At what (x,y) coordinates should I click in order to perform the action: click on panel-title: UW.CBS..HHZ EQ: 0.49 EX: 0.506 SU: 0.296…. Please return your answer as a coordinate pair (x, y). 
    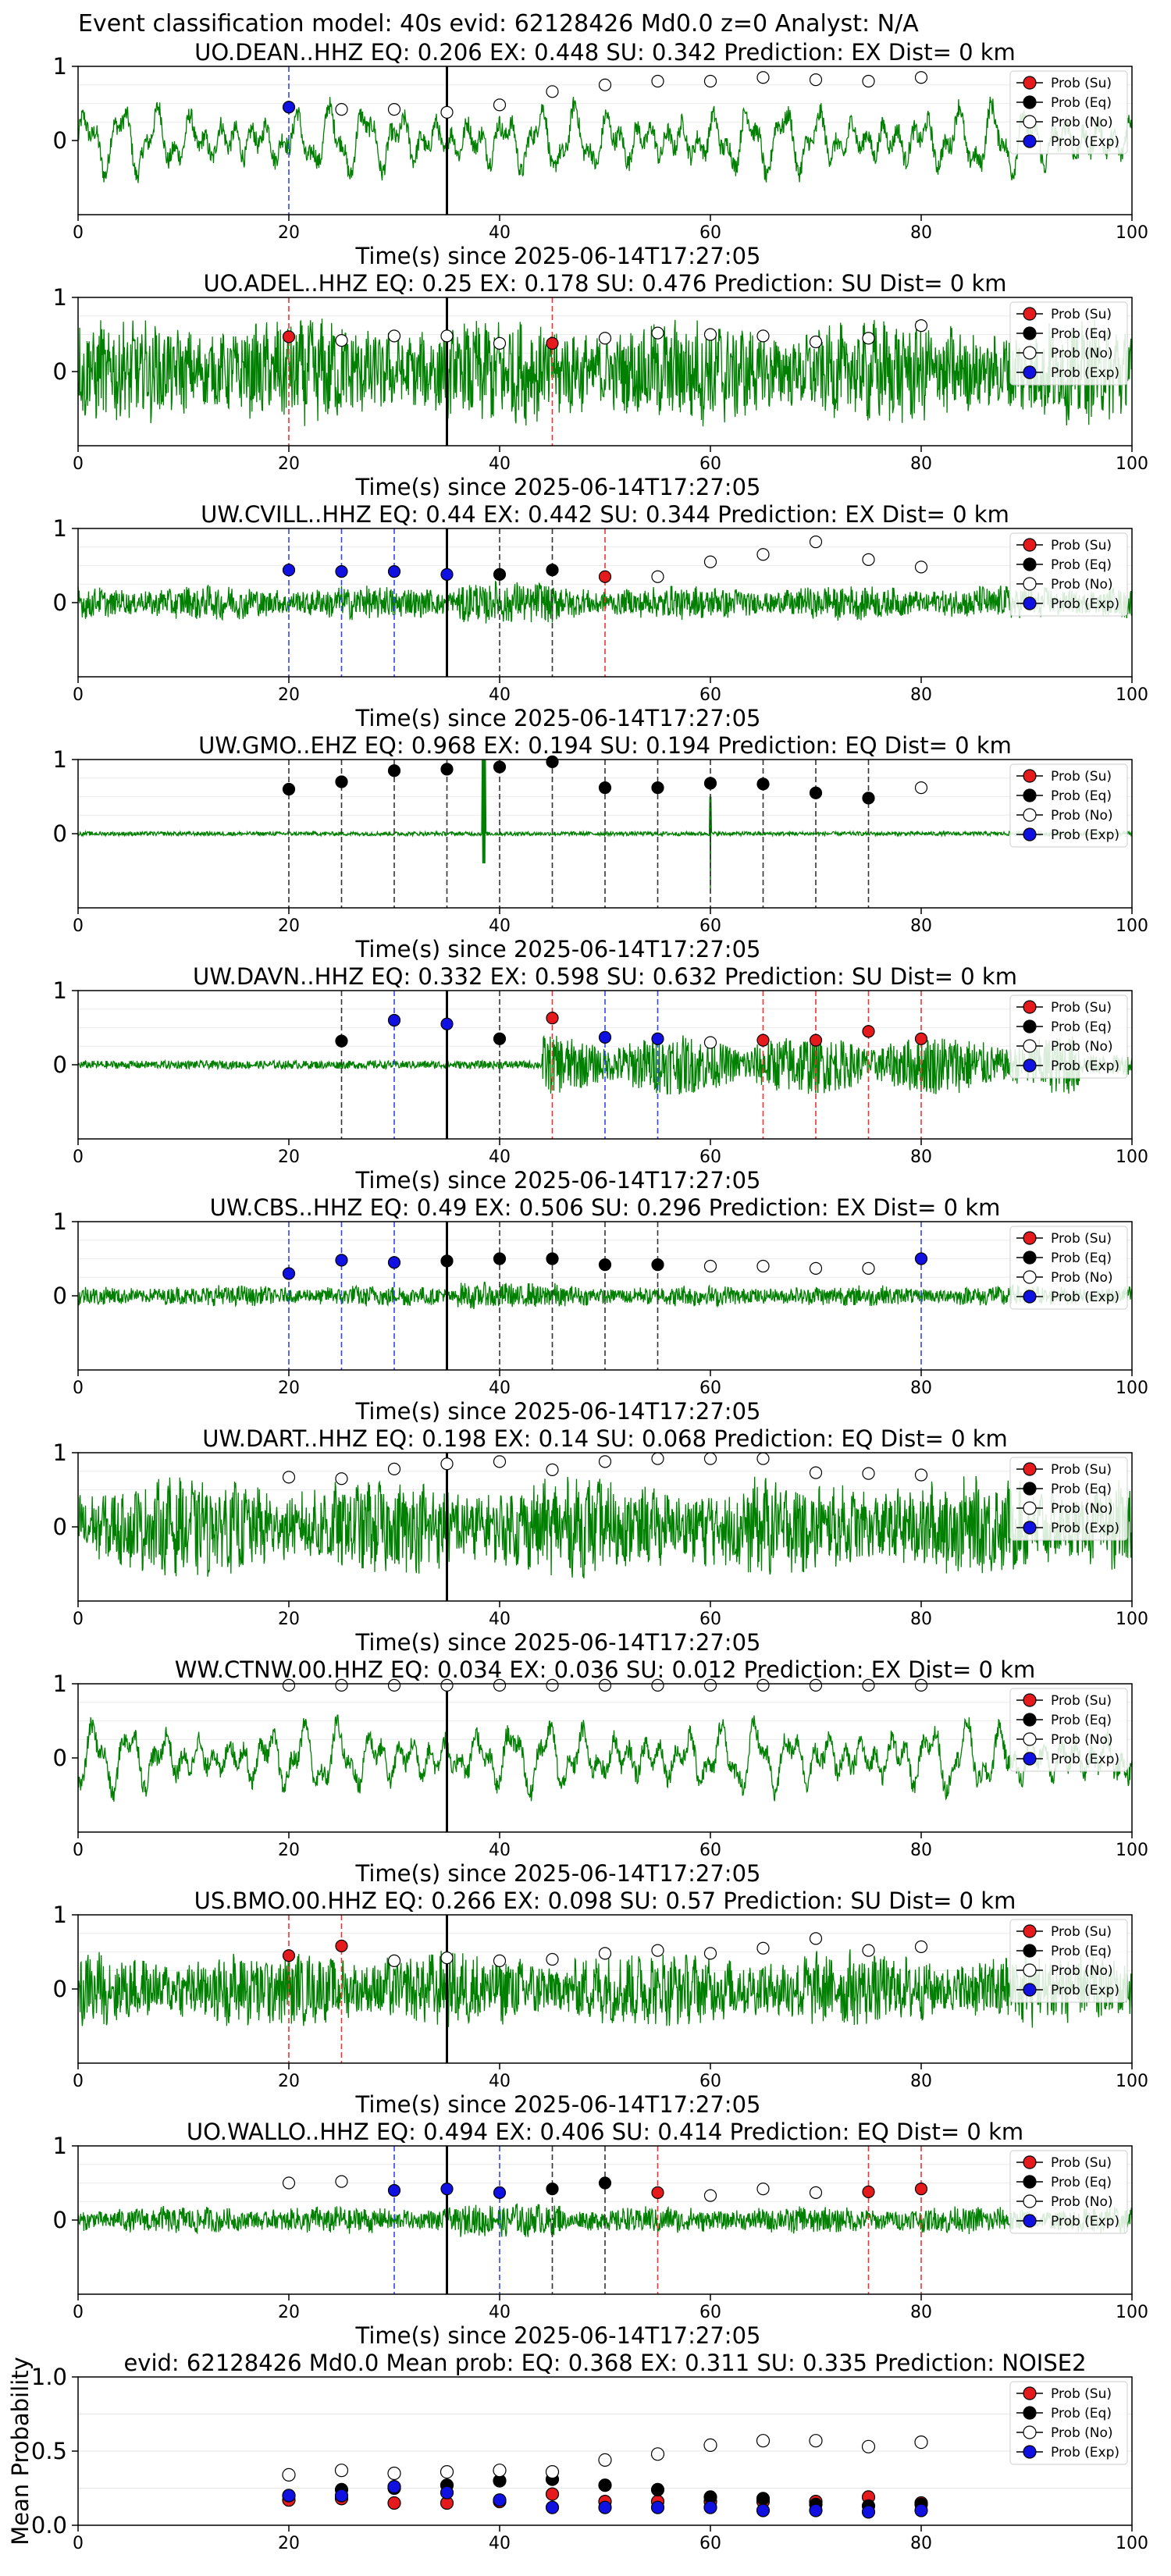
    Looking at the image, I should click on (605, 1207).